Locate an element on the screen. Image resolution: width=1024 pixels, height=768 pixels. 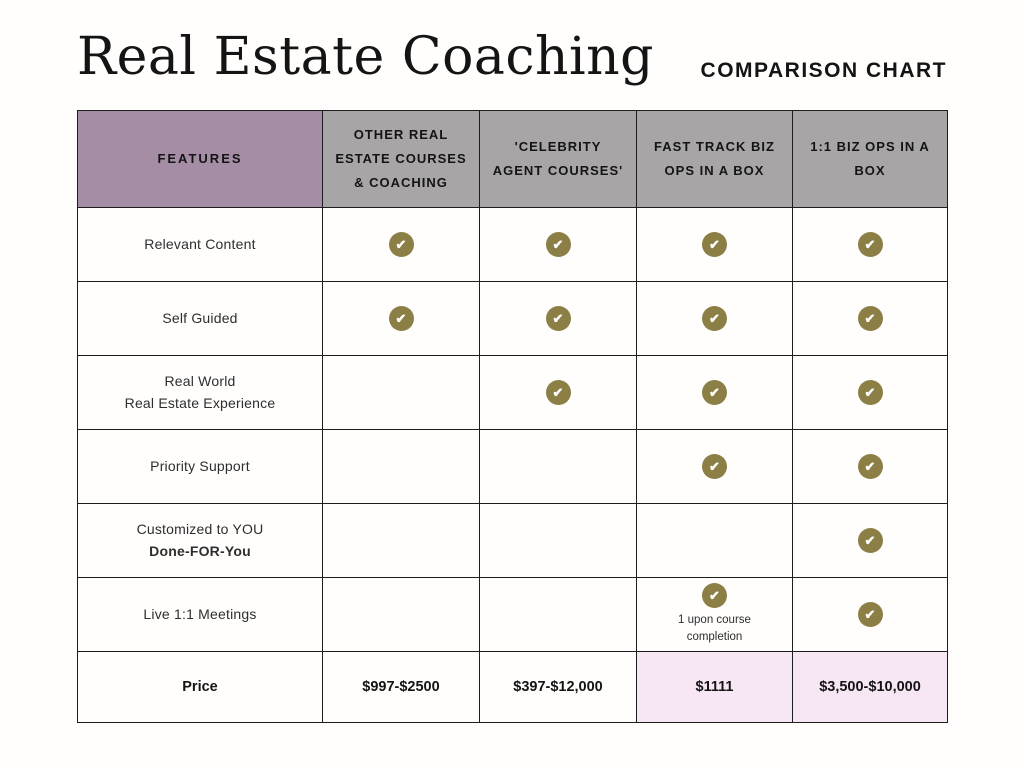
price-value: $1111 is located at coordinates (714, 687).